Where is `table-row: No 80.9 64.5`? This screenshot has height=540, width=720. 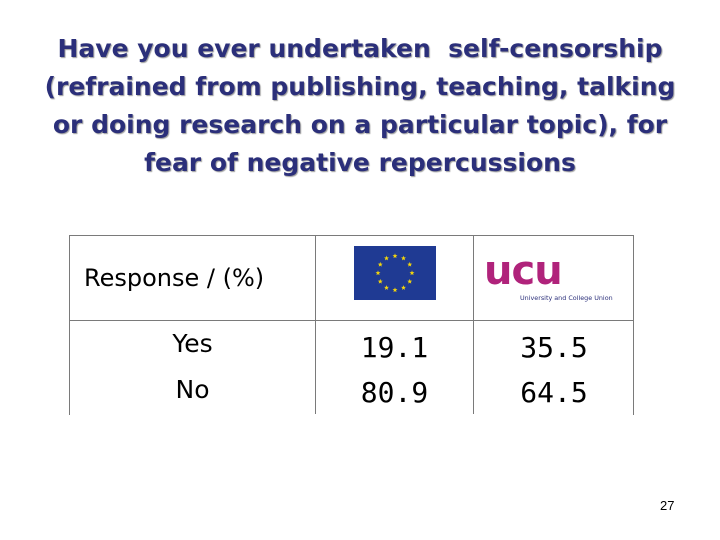 table-row: No 80.9 64.5 is located at coordinates (351, 391).